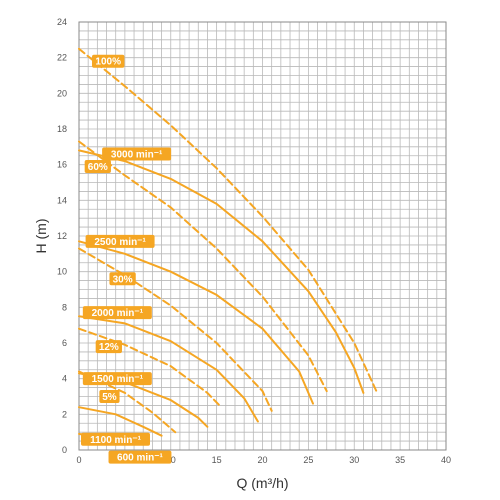 The image size is (500, 500). What do you see at coordinates (62, 93) in the screenshot?
I see `y-tick-label: 20` at bounding box center [62, 93].